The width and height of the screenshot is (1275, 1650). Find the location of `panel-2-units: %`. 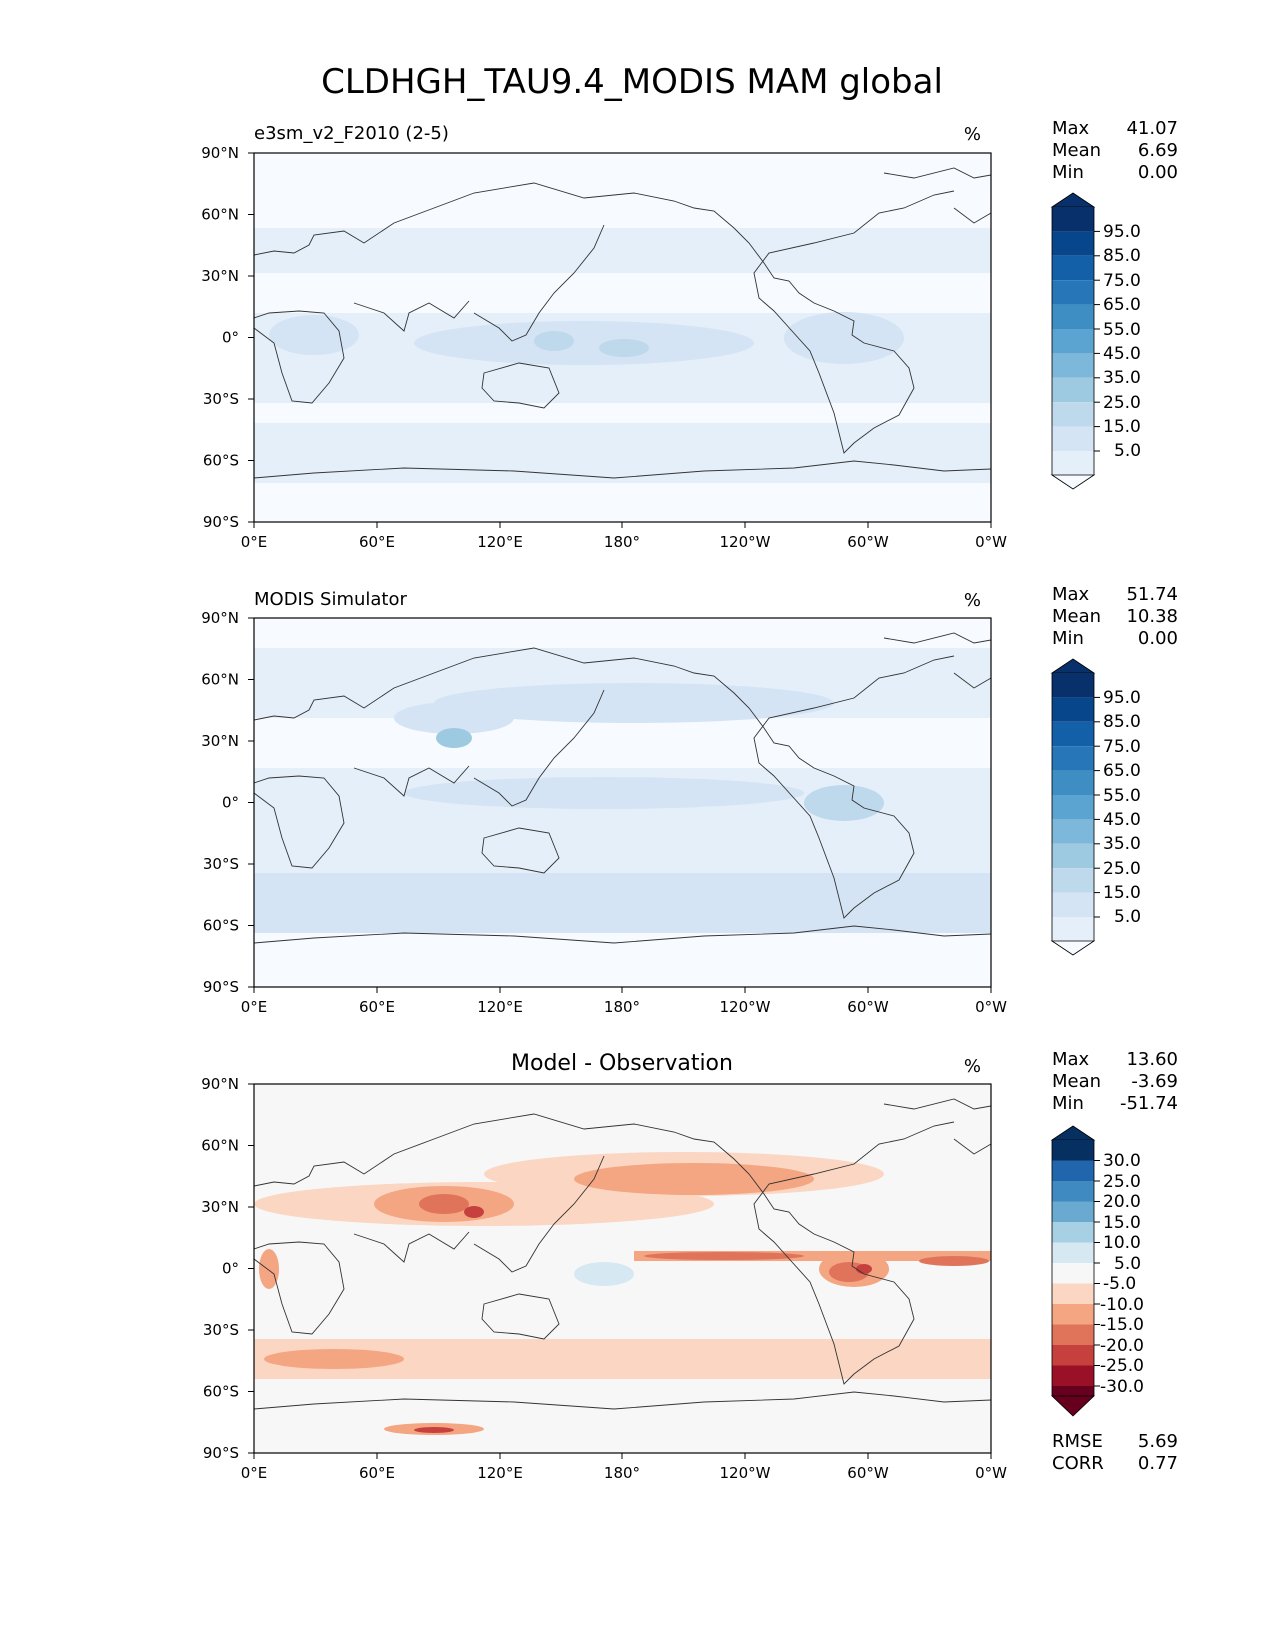

panel-2-units: % is located at coordinates (972, 600).